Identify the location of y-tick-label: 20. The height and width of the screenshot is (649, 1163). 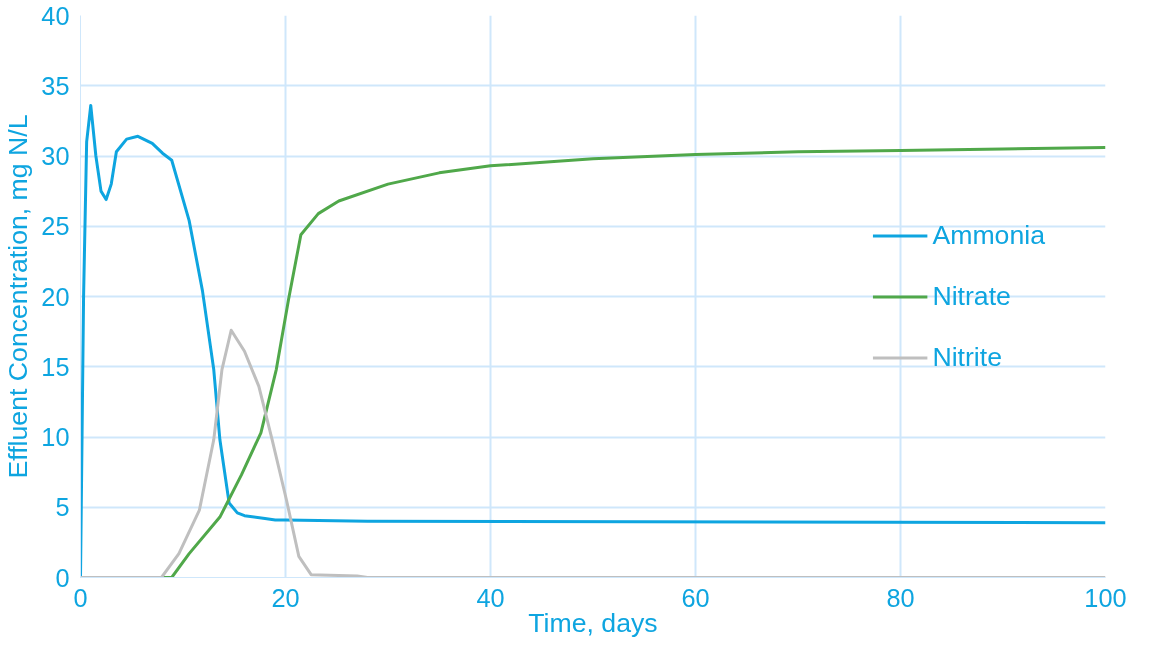
(55, 296).